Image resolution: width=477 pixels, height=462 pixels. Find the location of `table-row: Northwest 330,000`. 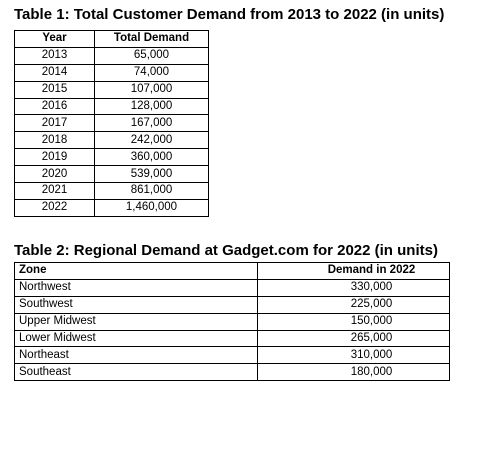

table-row: Northwest 330,000 is located at coordinates (232, 287).